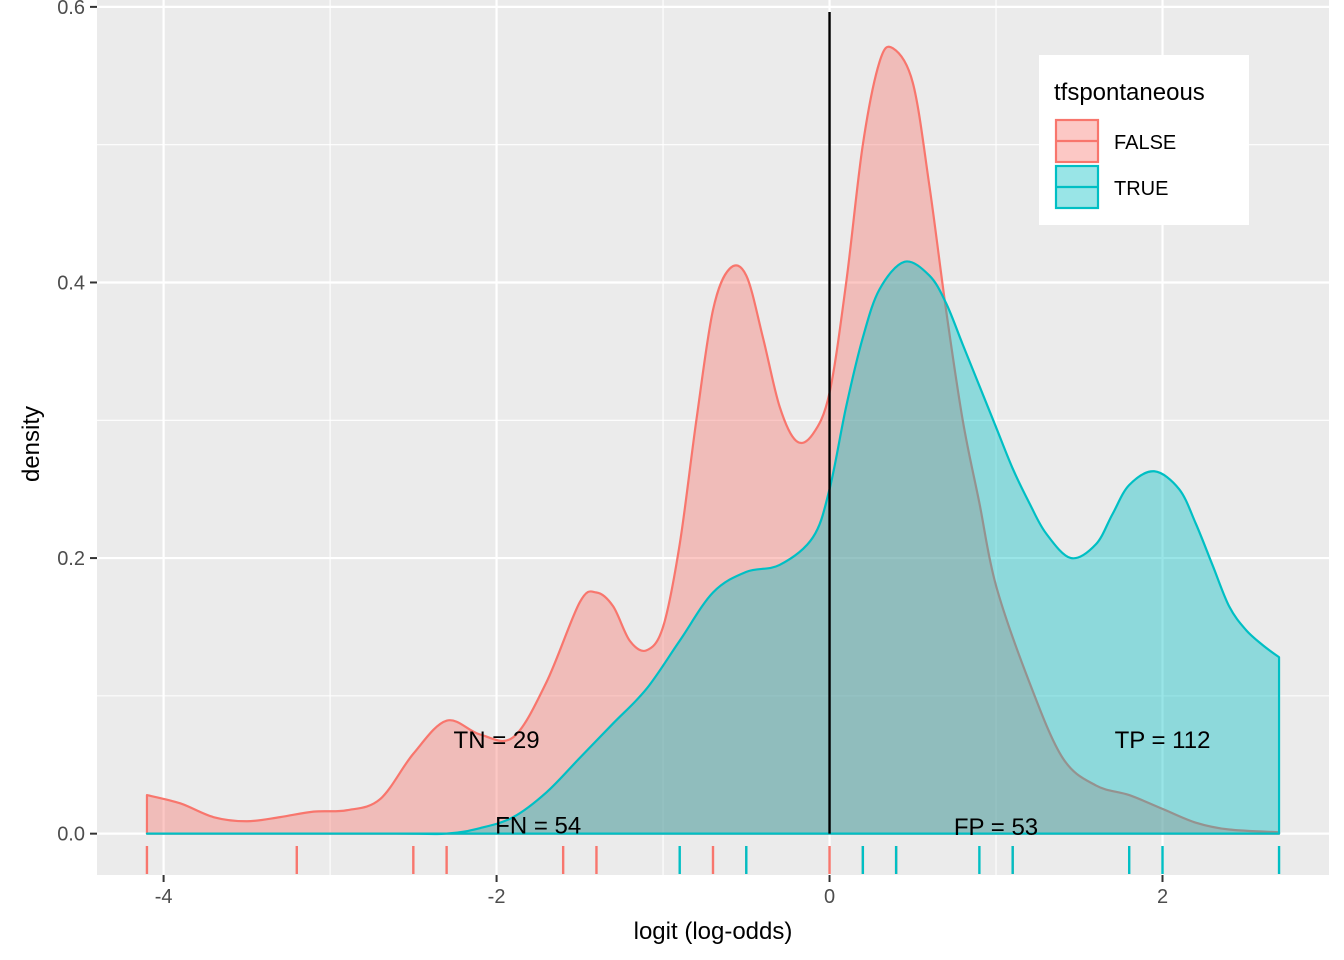  I want to click on legend-label-true: TRUE, so click(1141, 189).